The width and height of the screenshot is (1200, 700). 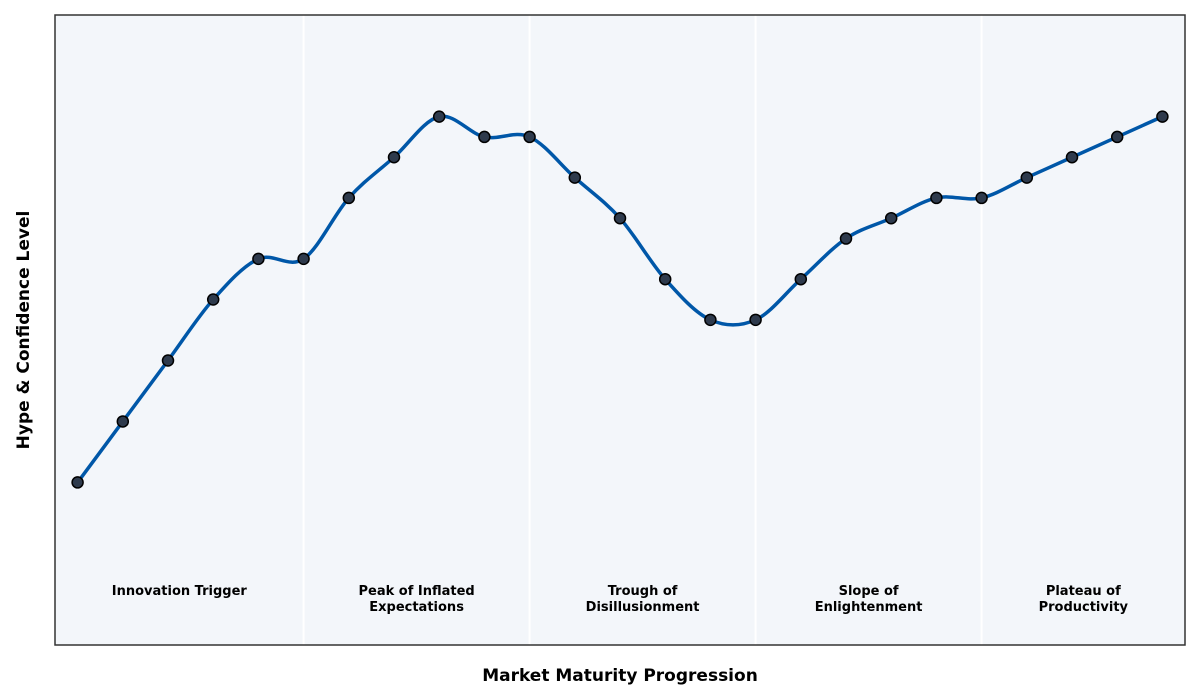 What do you see at coordinates (24, 330) in the screenshot?
I see `y-axis-label: Hype & Confidence Level` at bounding box center [24, 330].